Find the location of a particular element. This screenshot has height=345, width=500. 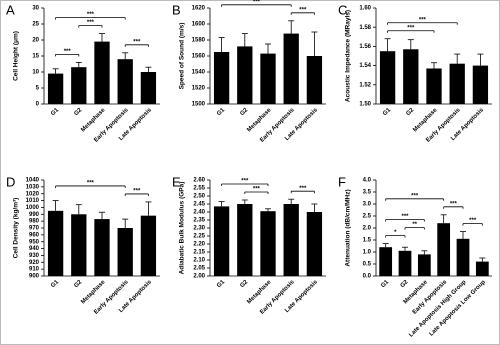

y-tick-label: 1.50 is located at coordinates (365, 105).